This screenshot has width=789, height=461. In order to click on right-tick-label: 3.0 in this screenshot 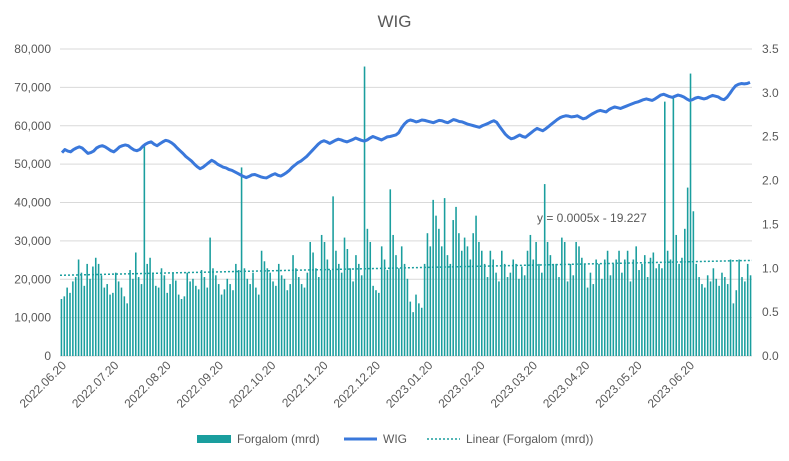, I will do `click(770, 93)`.